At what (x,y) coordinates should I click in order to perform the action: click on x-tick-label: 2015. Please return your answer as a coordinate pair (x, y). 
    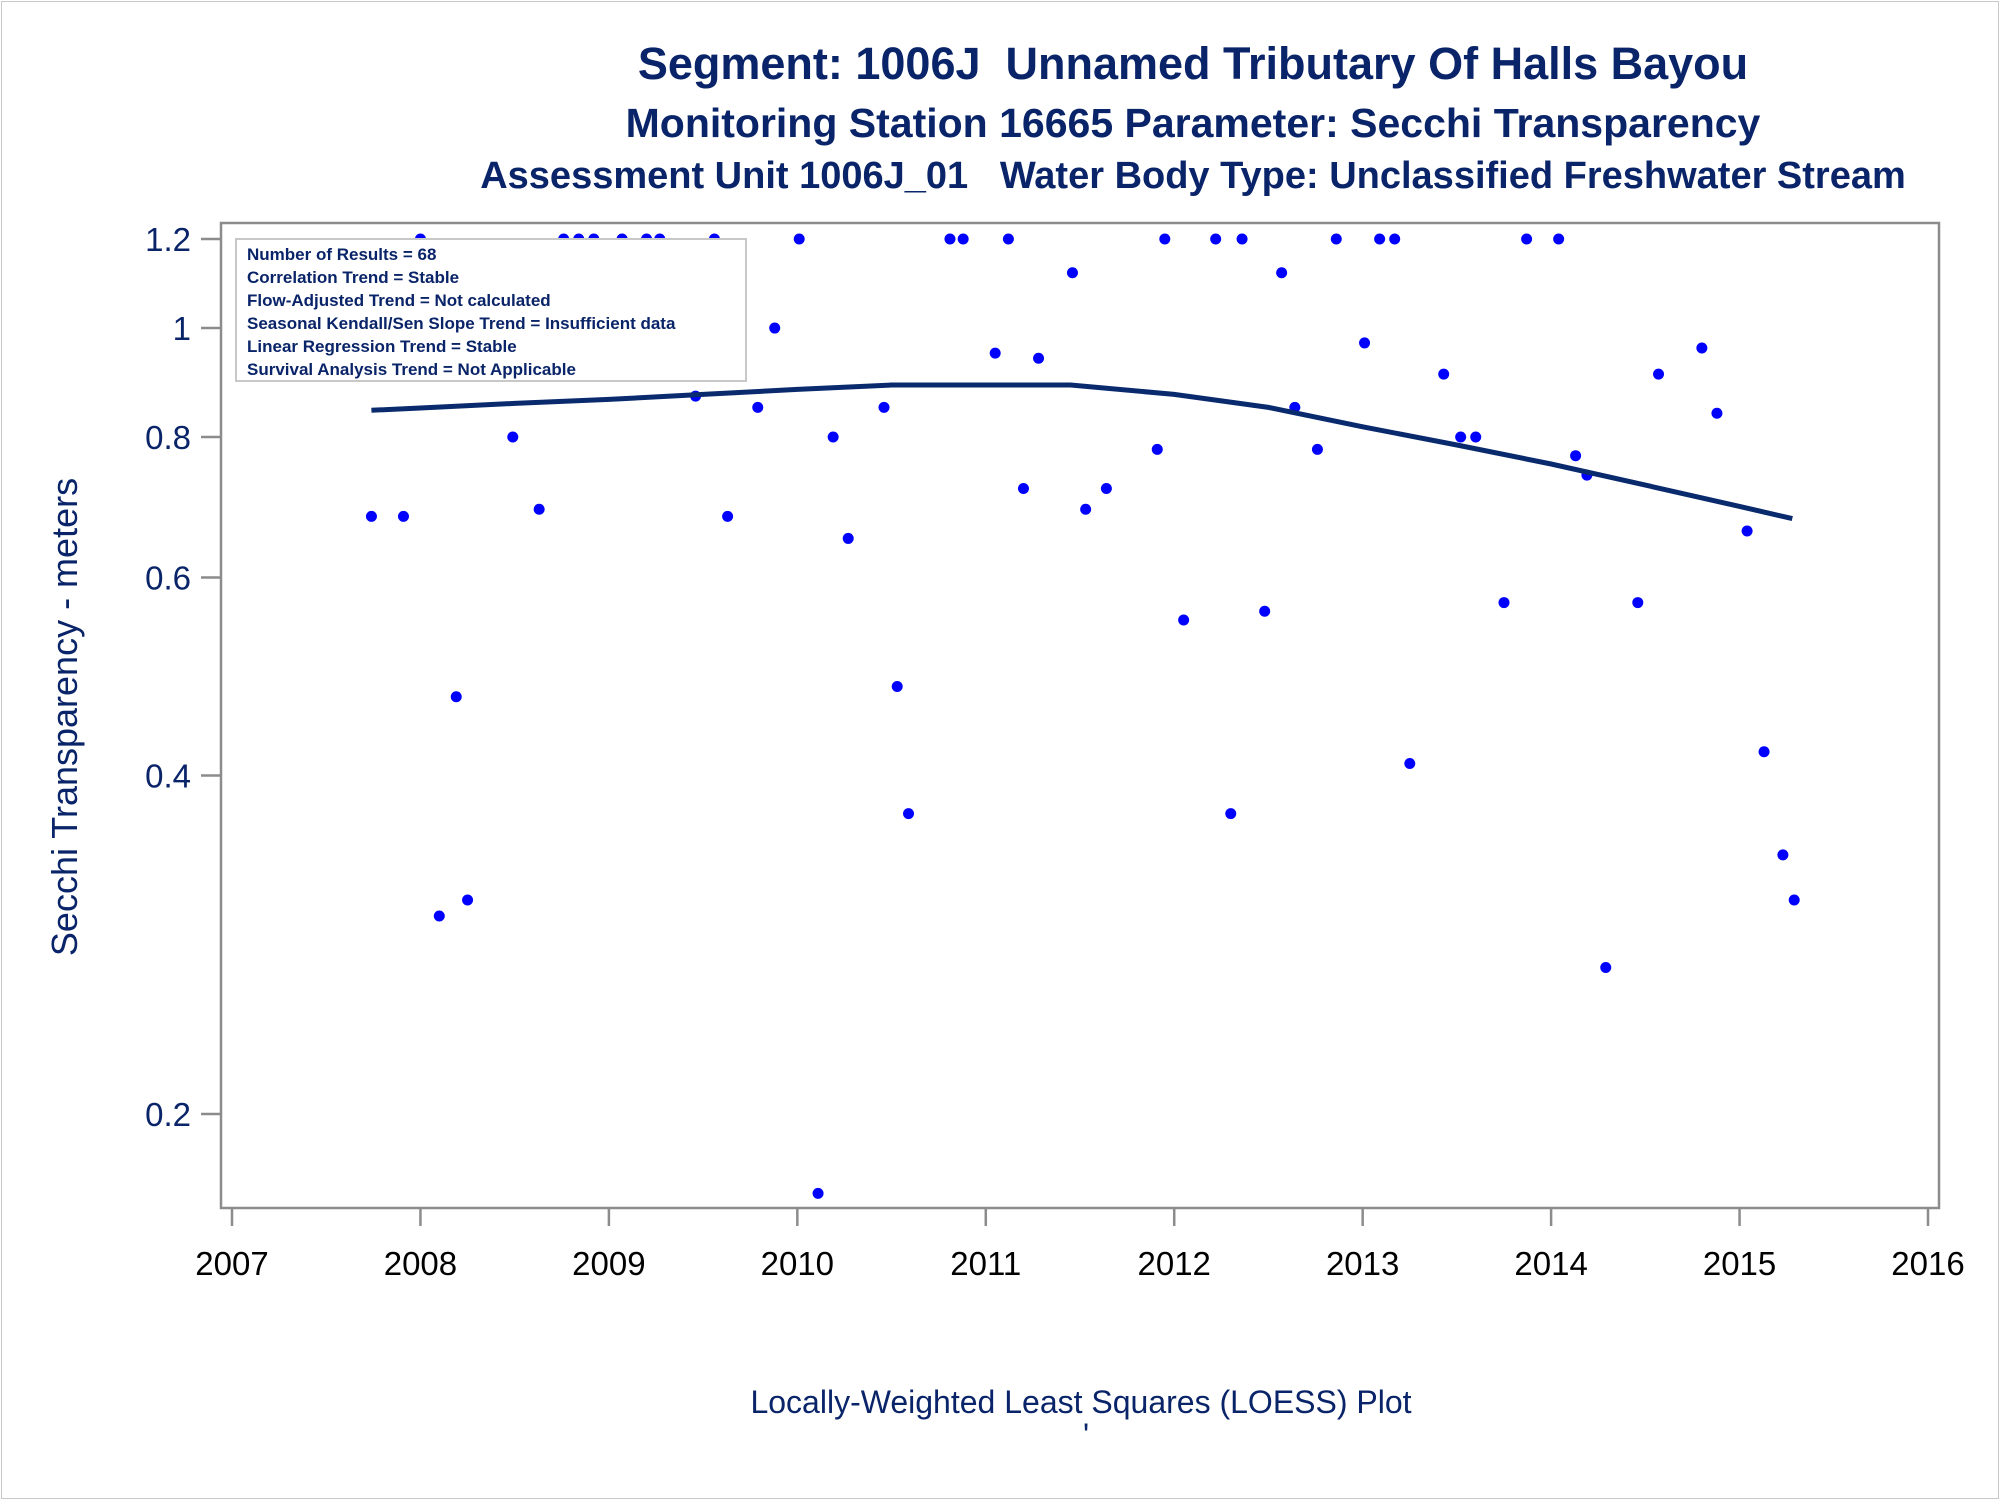
    Looking at the image, I should click on (1739, 1263).